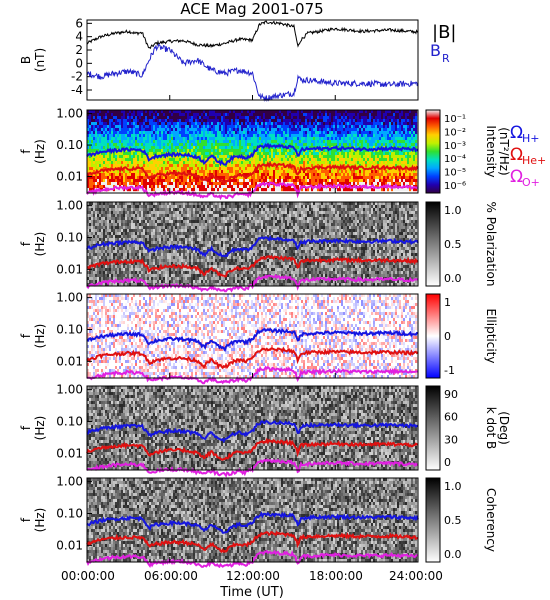 The image size is (550, 600). What do you see at coordinates (451, 394) in the screenshot?
I see `colorbar-tick-label: 90` at bounding box center [451, 394].